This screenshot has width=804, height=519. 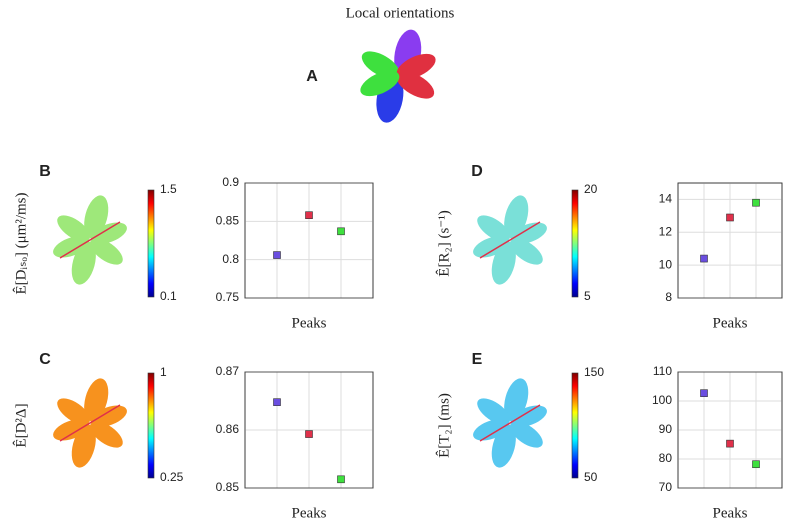 I want to click on y-tick-label: 10, so click(x=666, y=264).